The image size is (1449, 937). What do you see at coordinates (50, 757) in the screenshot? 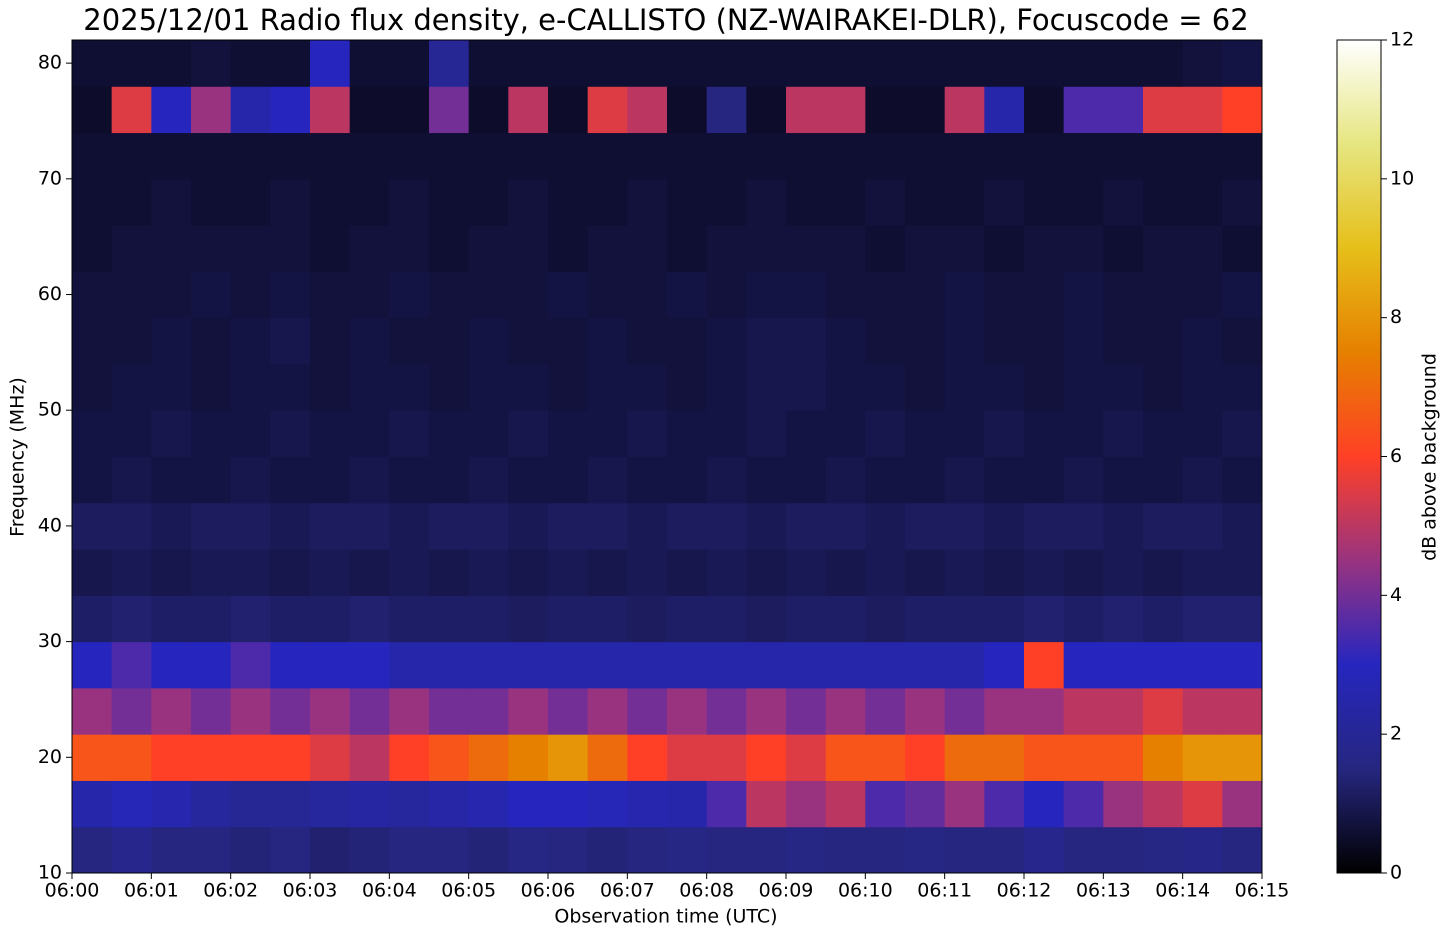
I see `y-tick-label: 20` at bounding box center [50, 757].